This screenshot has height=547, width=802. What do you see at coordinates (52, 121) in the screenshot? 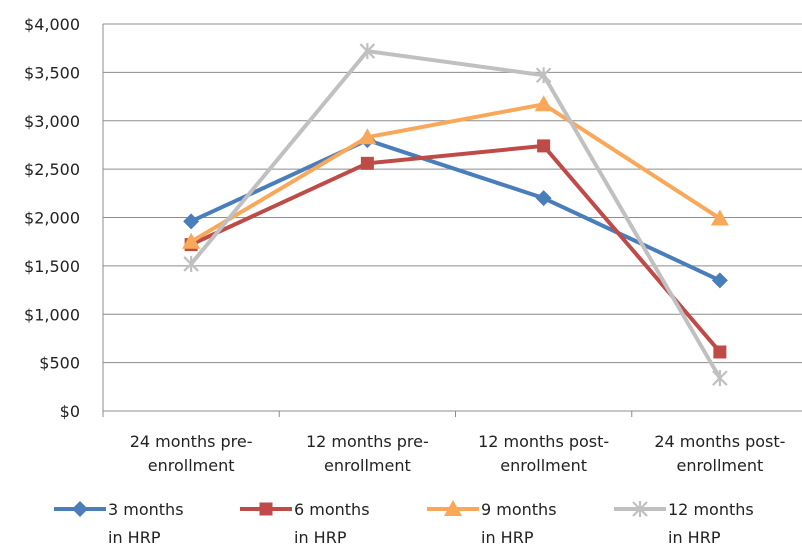
I see `y-tick-label: $3,000` at bounding box center [52, 121].